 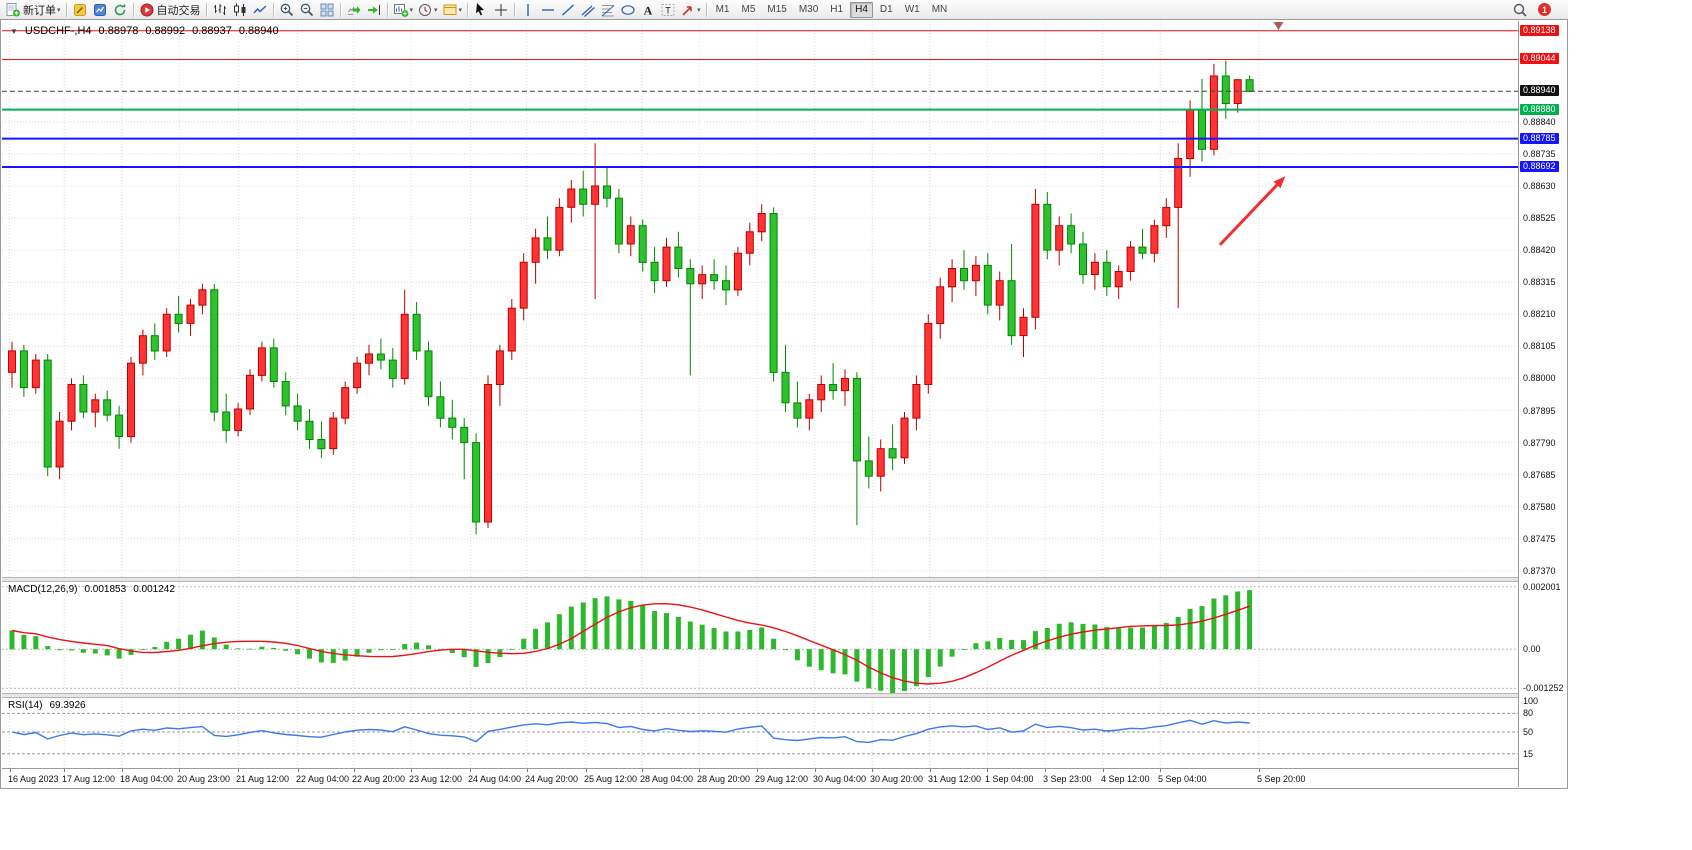 I want to click on tile-windows-button, so click(x=327, y=9).